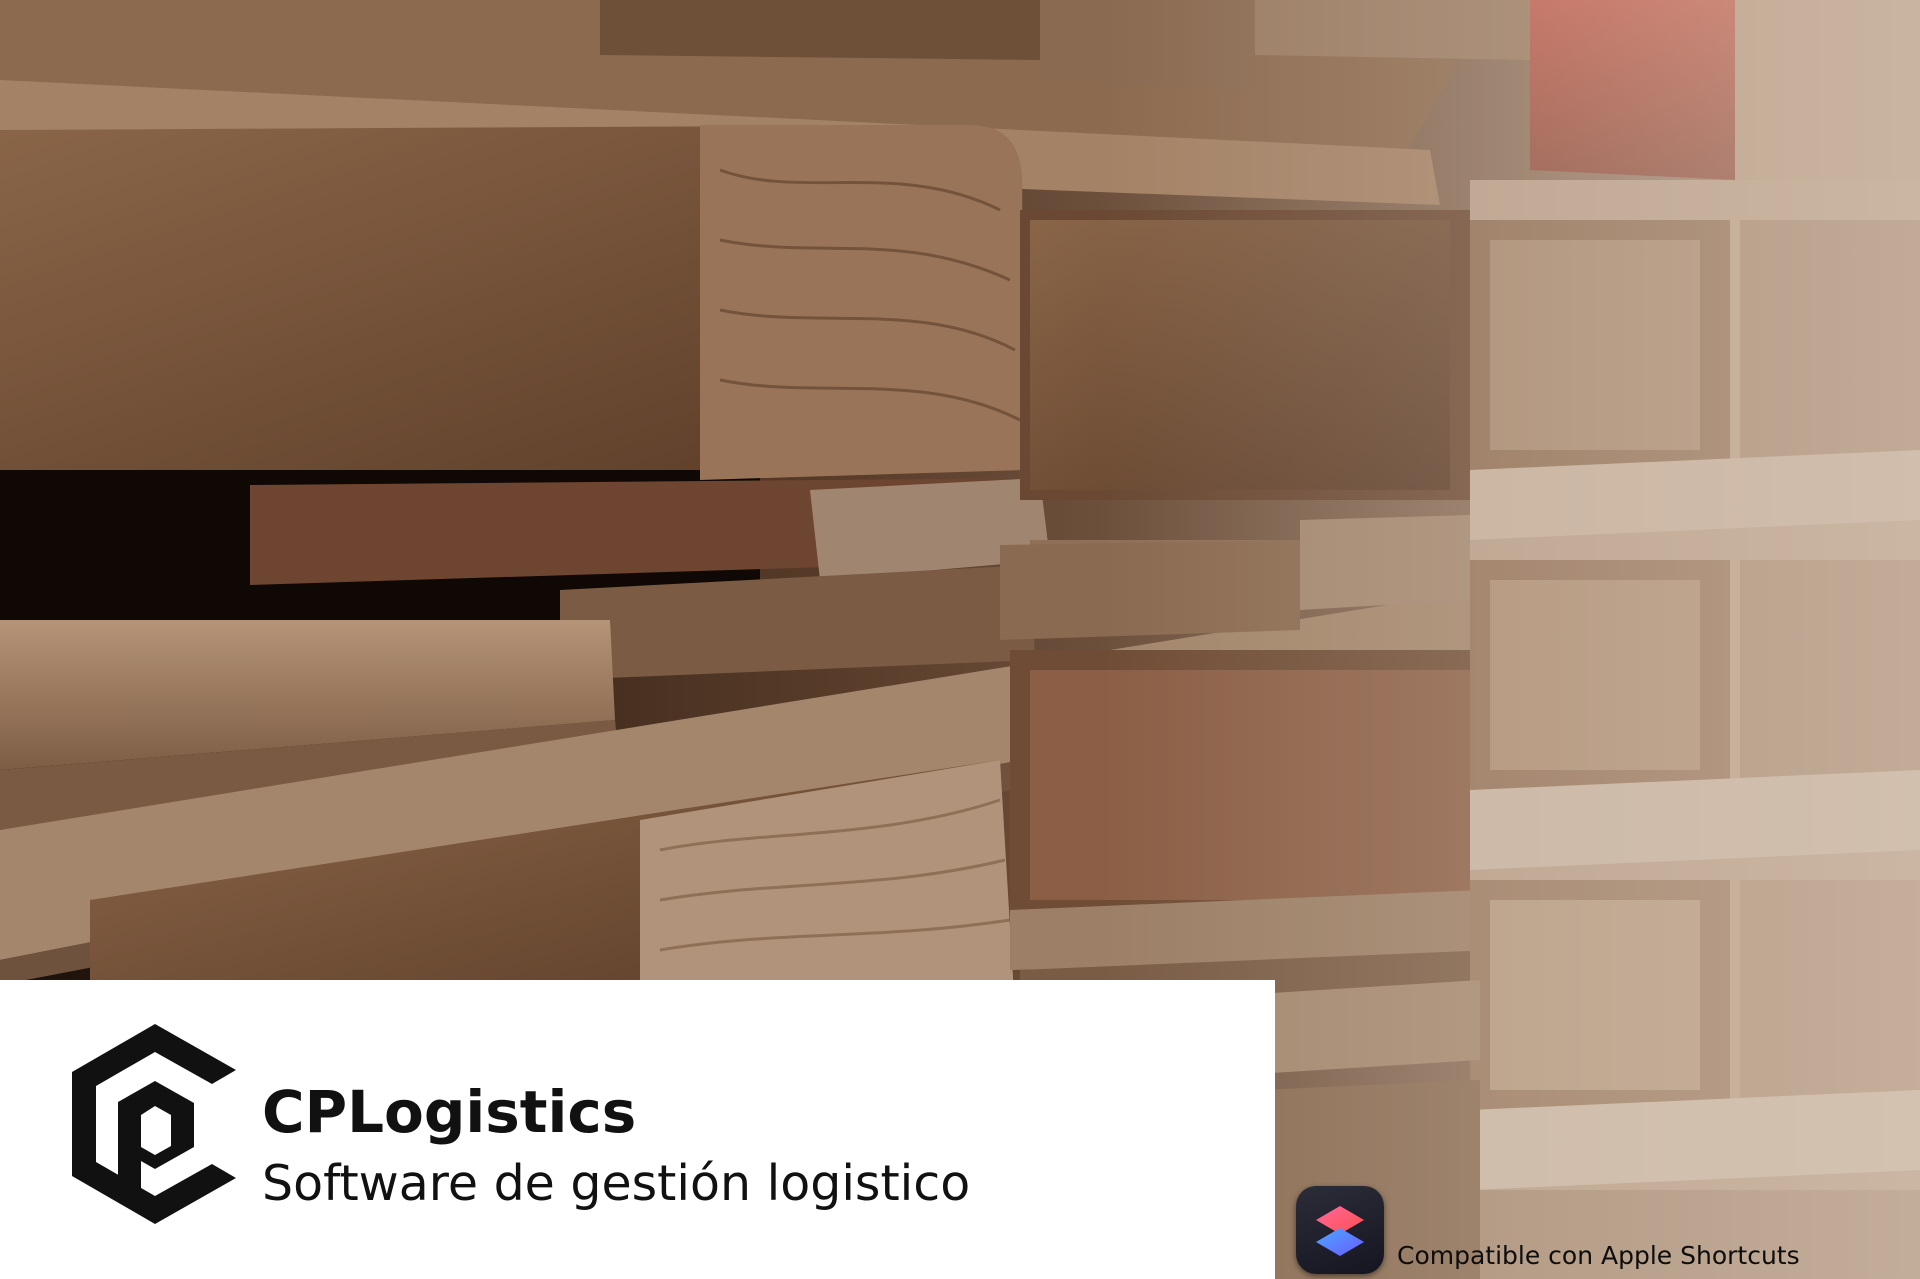  What do you see at coordinates (449, 1112) in the screenshot?
I see `brand-name: CPLogistics` at bounding box center [449, 1112].